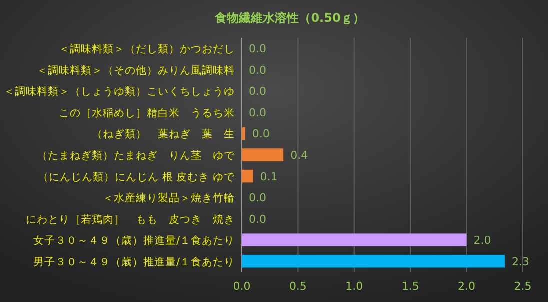 This screenshot has height=302, width=548. What do you see at coordinates (134, 261) in the screenshot?
I see `y-tick-label: 男子３０～４９（歳）推進量/１食あたり` at bounding box center [134, 261].